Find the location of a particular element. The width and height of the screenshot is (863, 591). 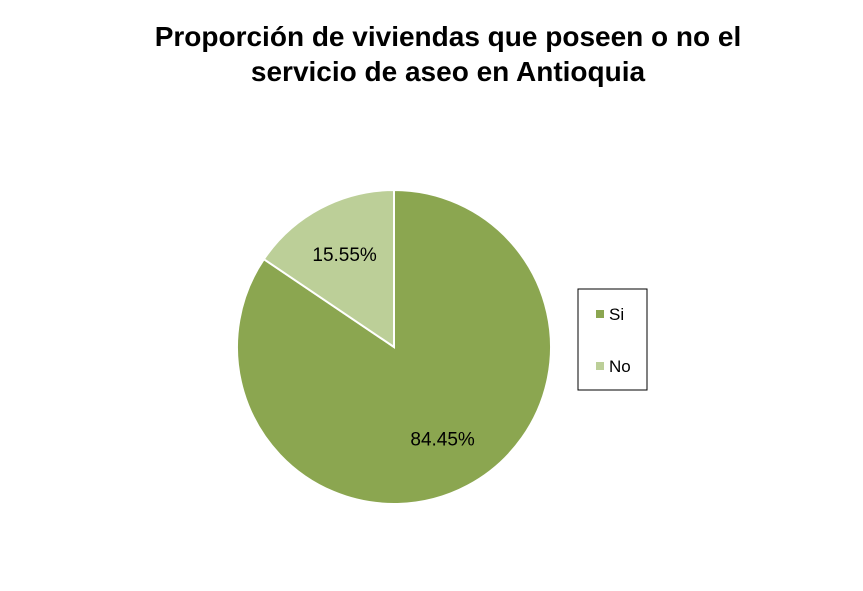

legend-label-no: No is located at coordinates (620, 366).